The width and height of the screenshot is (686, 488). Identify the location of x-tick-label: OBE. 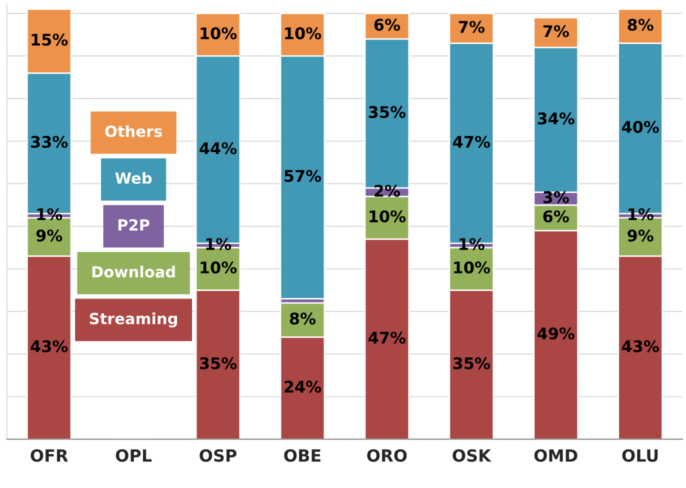
(302, 455).